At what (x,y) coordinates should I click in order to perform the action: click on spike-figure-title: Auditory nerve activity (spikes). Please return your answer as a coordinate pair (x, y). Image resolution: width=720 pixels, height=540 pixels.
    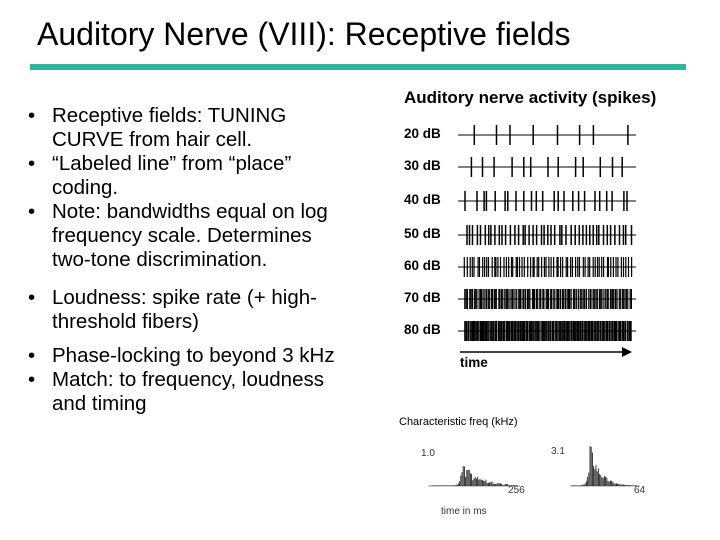
    Looking at the image, I should click on (530, 97).